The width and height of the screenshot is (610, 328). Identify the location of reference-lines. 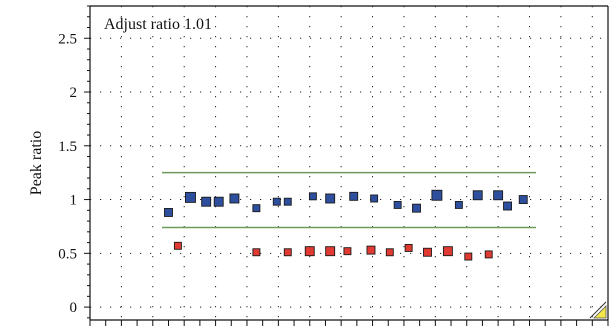
(349, 200).